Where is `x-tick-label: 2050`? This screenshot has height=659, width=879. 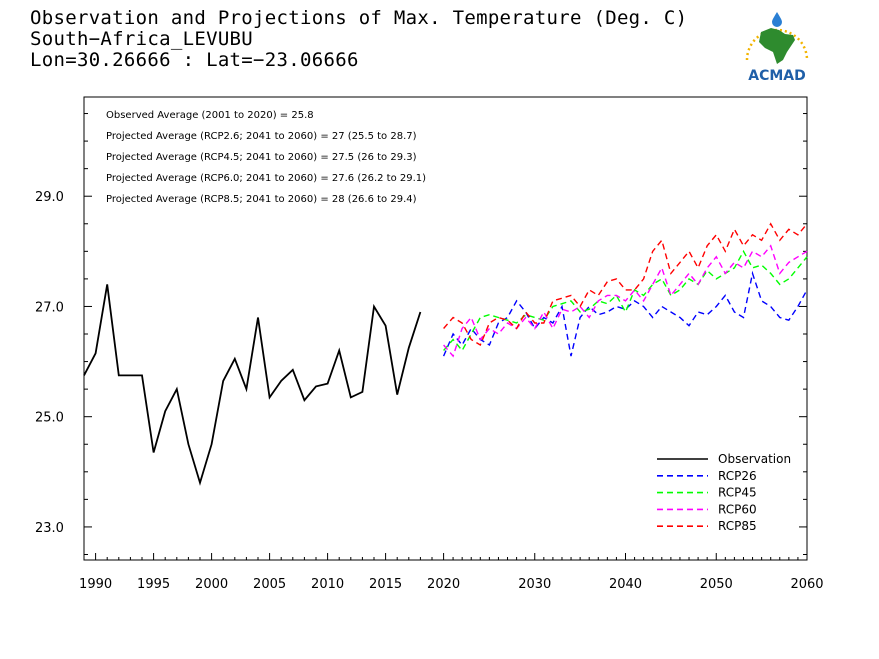 x-tick-label: 2050 is located at coordinates (716, 584).